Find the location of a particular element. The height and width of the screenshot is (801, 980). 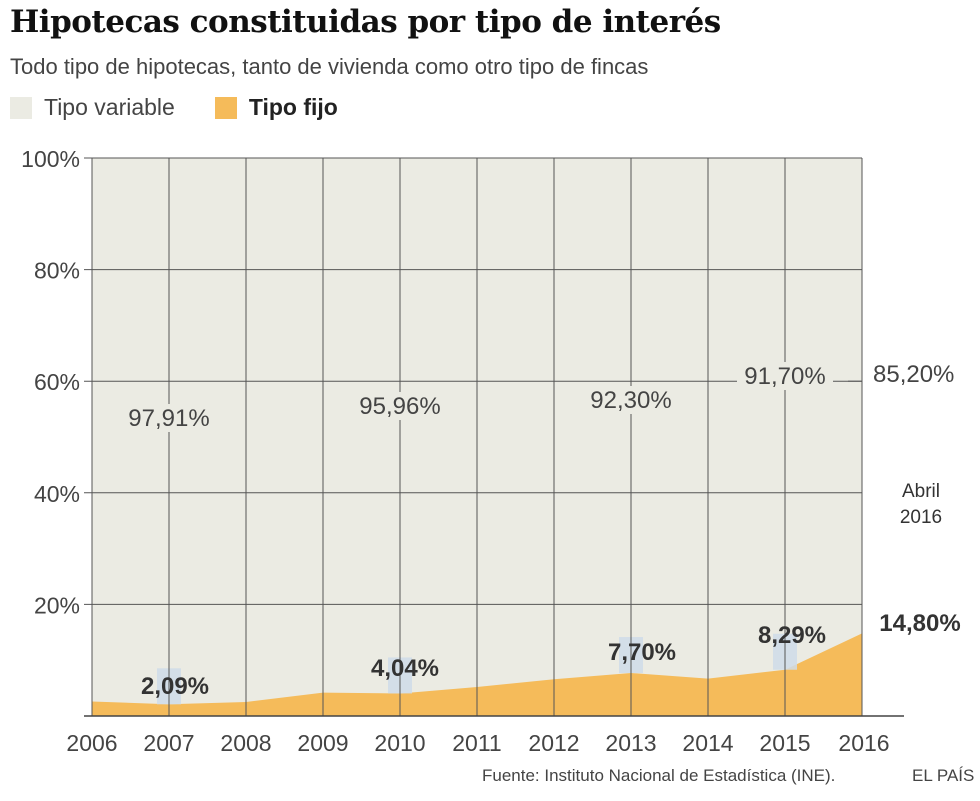

fijo-value-label: 4,04% is located at coordinates (405, 668).